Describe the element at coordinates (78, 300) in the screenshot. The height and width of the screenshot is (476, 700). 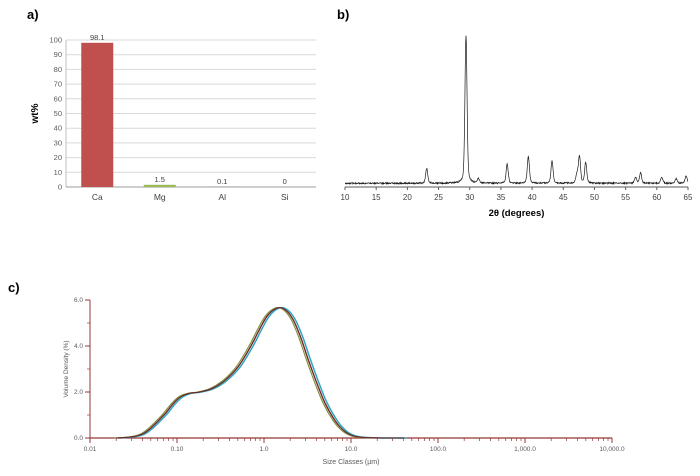
I see `svg-text: 6.0` at that location.